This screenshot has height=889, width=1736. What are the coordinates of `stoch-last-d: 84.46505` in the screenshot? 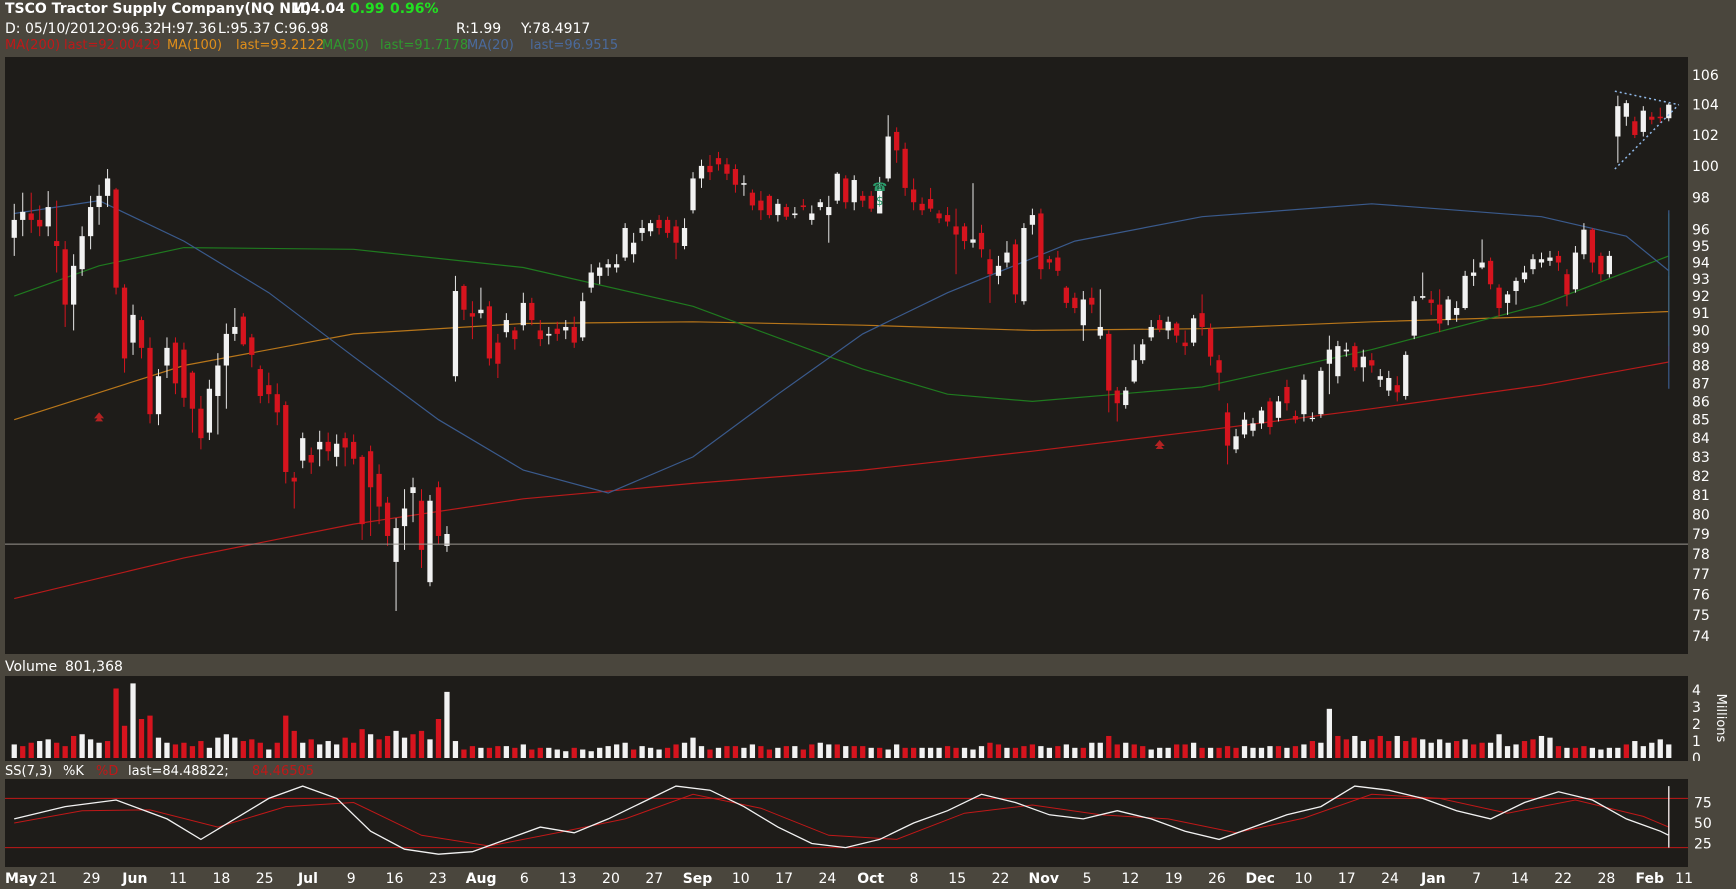 It's located at (283, 771).